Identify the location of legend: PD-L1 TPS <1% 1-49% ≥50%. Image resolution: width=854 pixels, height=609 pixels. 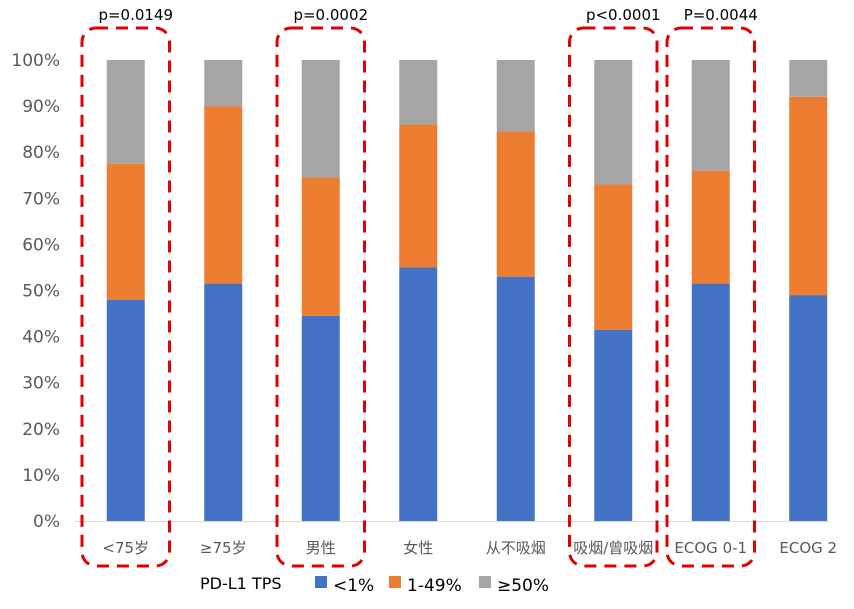
(374, 585).